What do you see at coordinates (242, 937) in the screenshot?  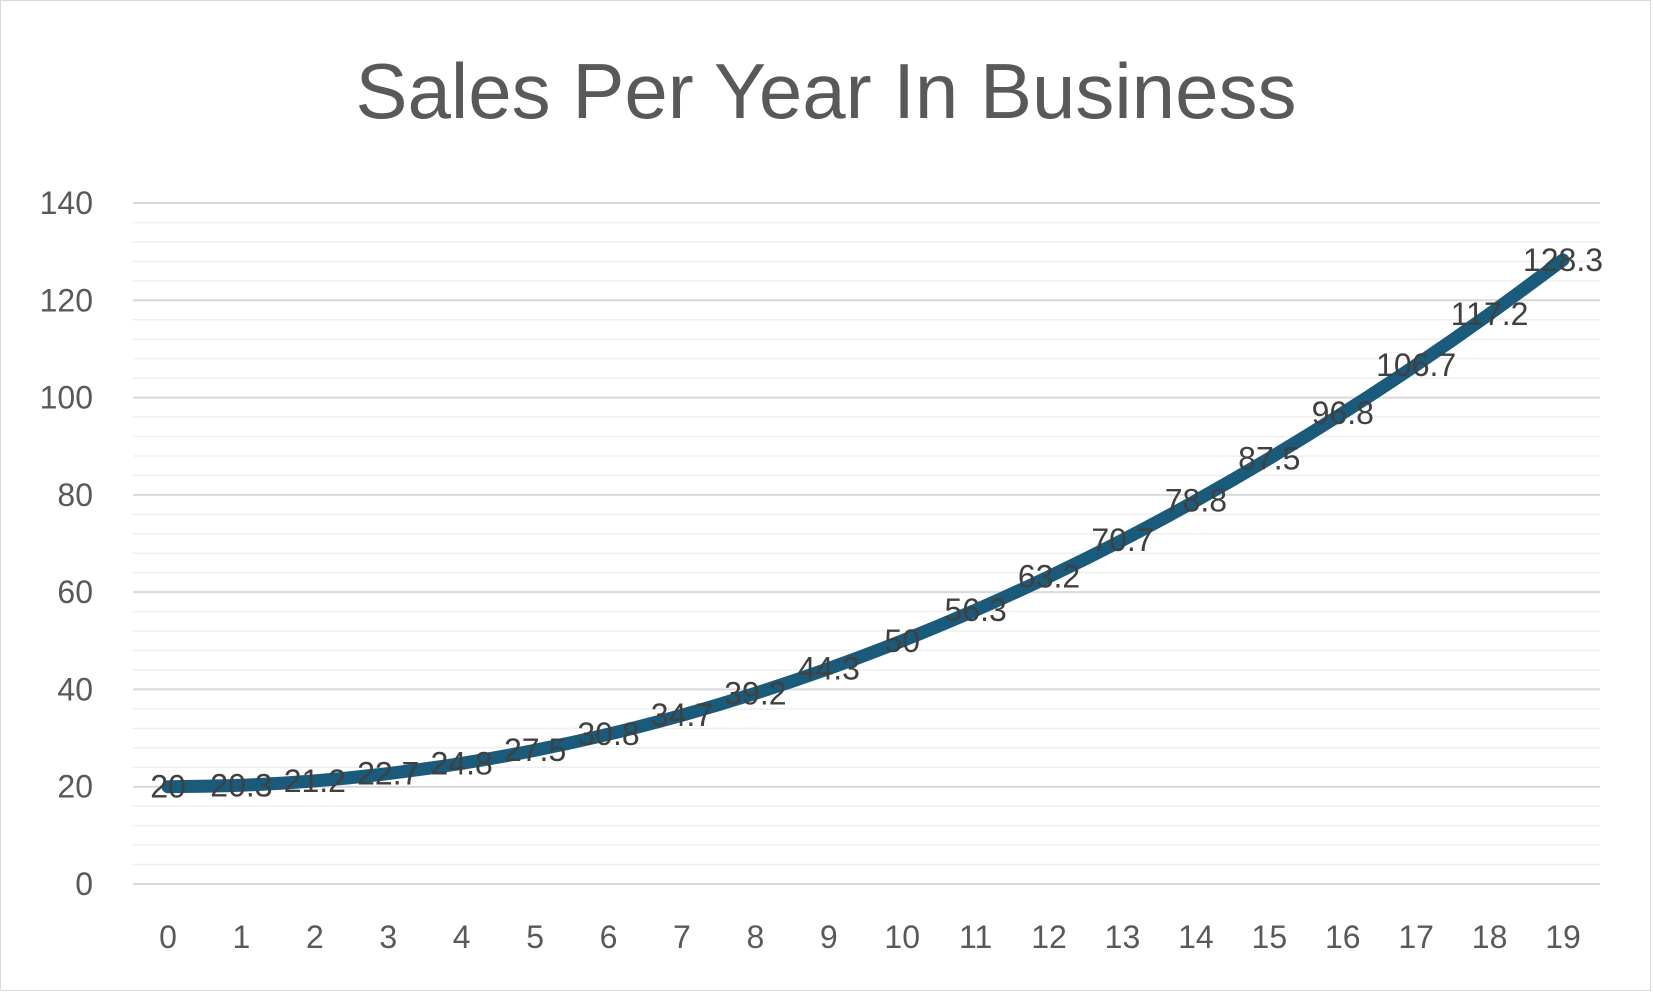 I see `x-tick-label: 1` at bounding box center [242, 937].